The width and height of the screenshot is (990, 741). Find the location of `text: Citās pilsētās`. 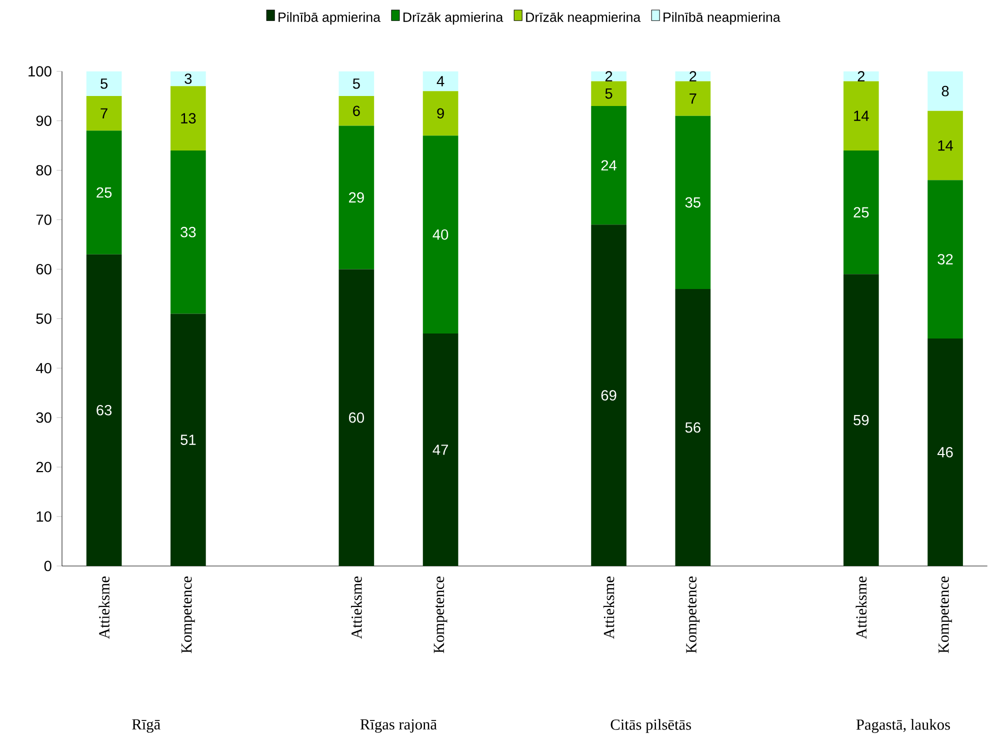

text: Citās pilsētās is located at coordinates (650, 726).